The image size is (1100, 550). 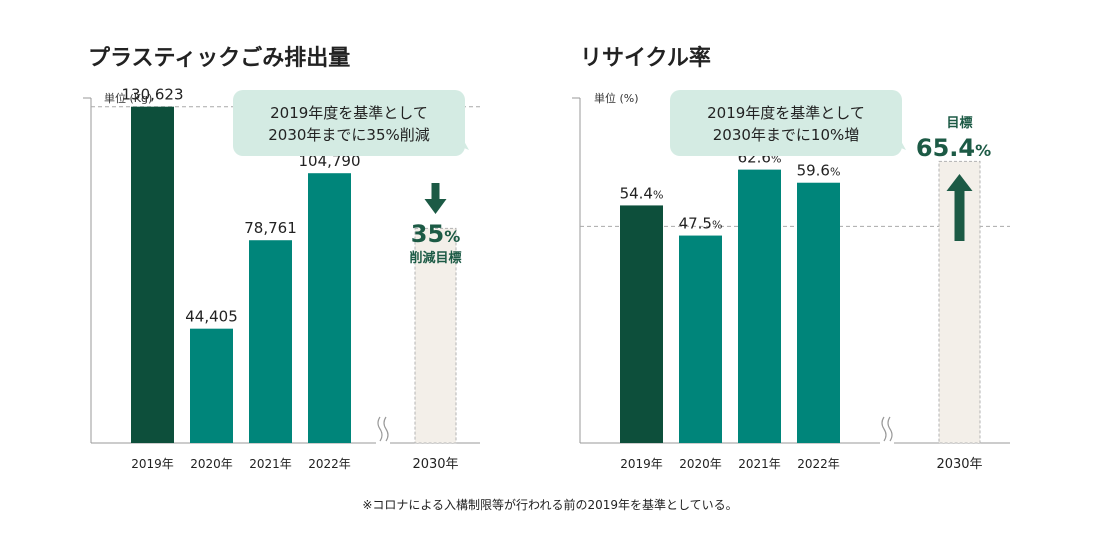 What do you see at coordinates (211, 317) in the screenshot?
I see `bar-value-label: 44,405` at bounding box center [211, 317].